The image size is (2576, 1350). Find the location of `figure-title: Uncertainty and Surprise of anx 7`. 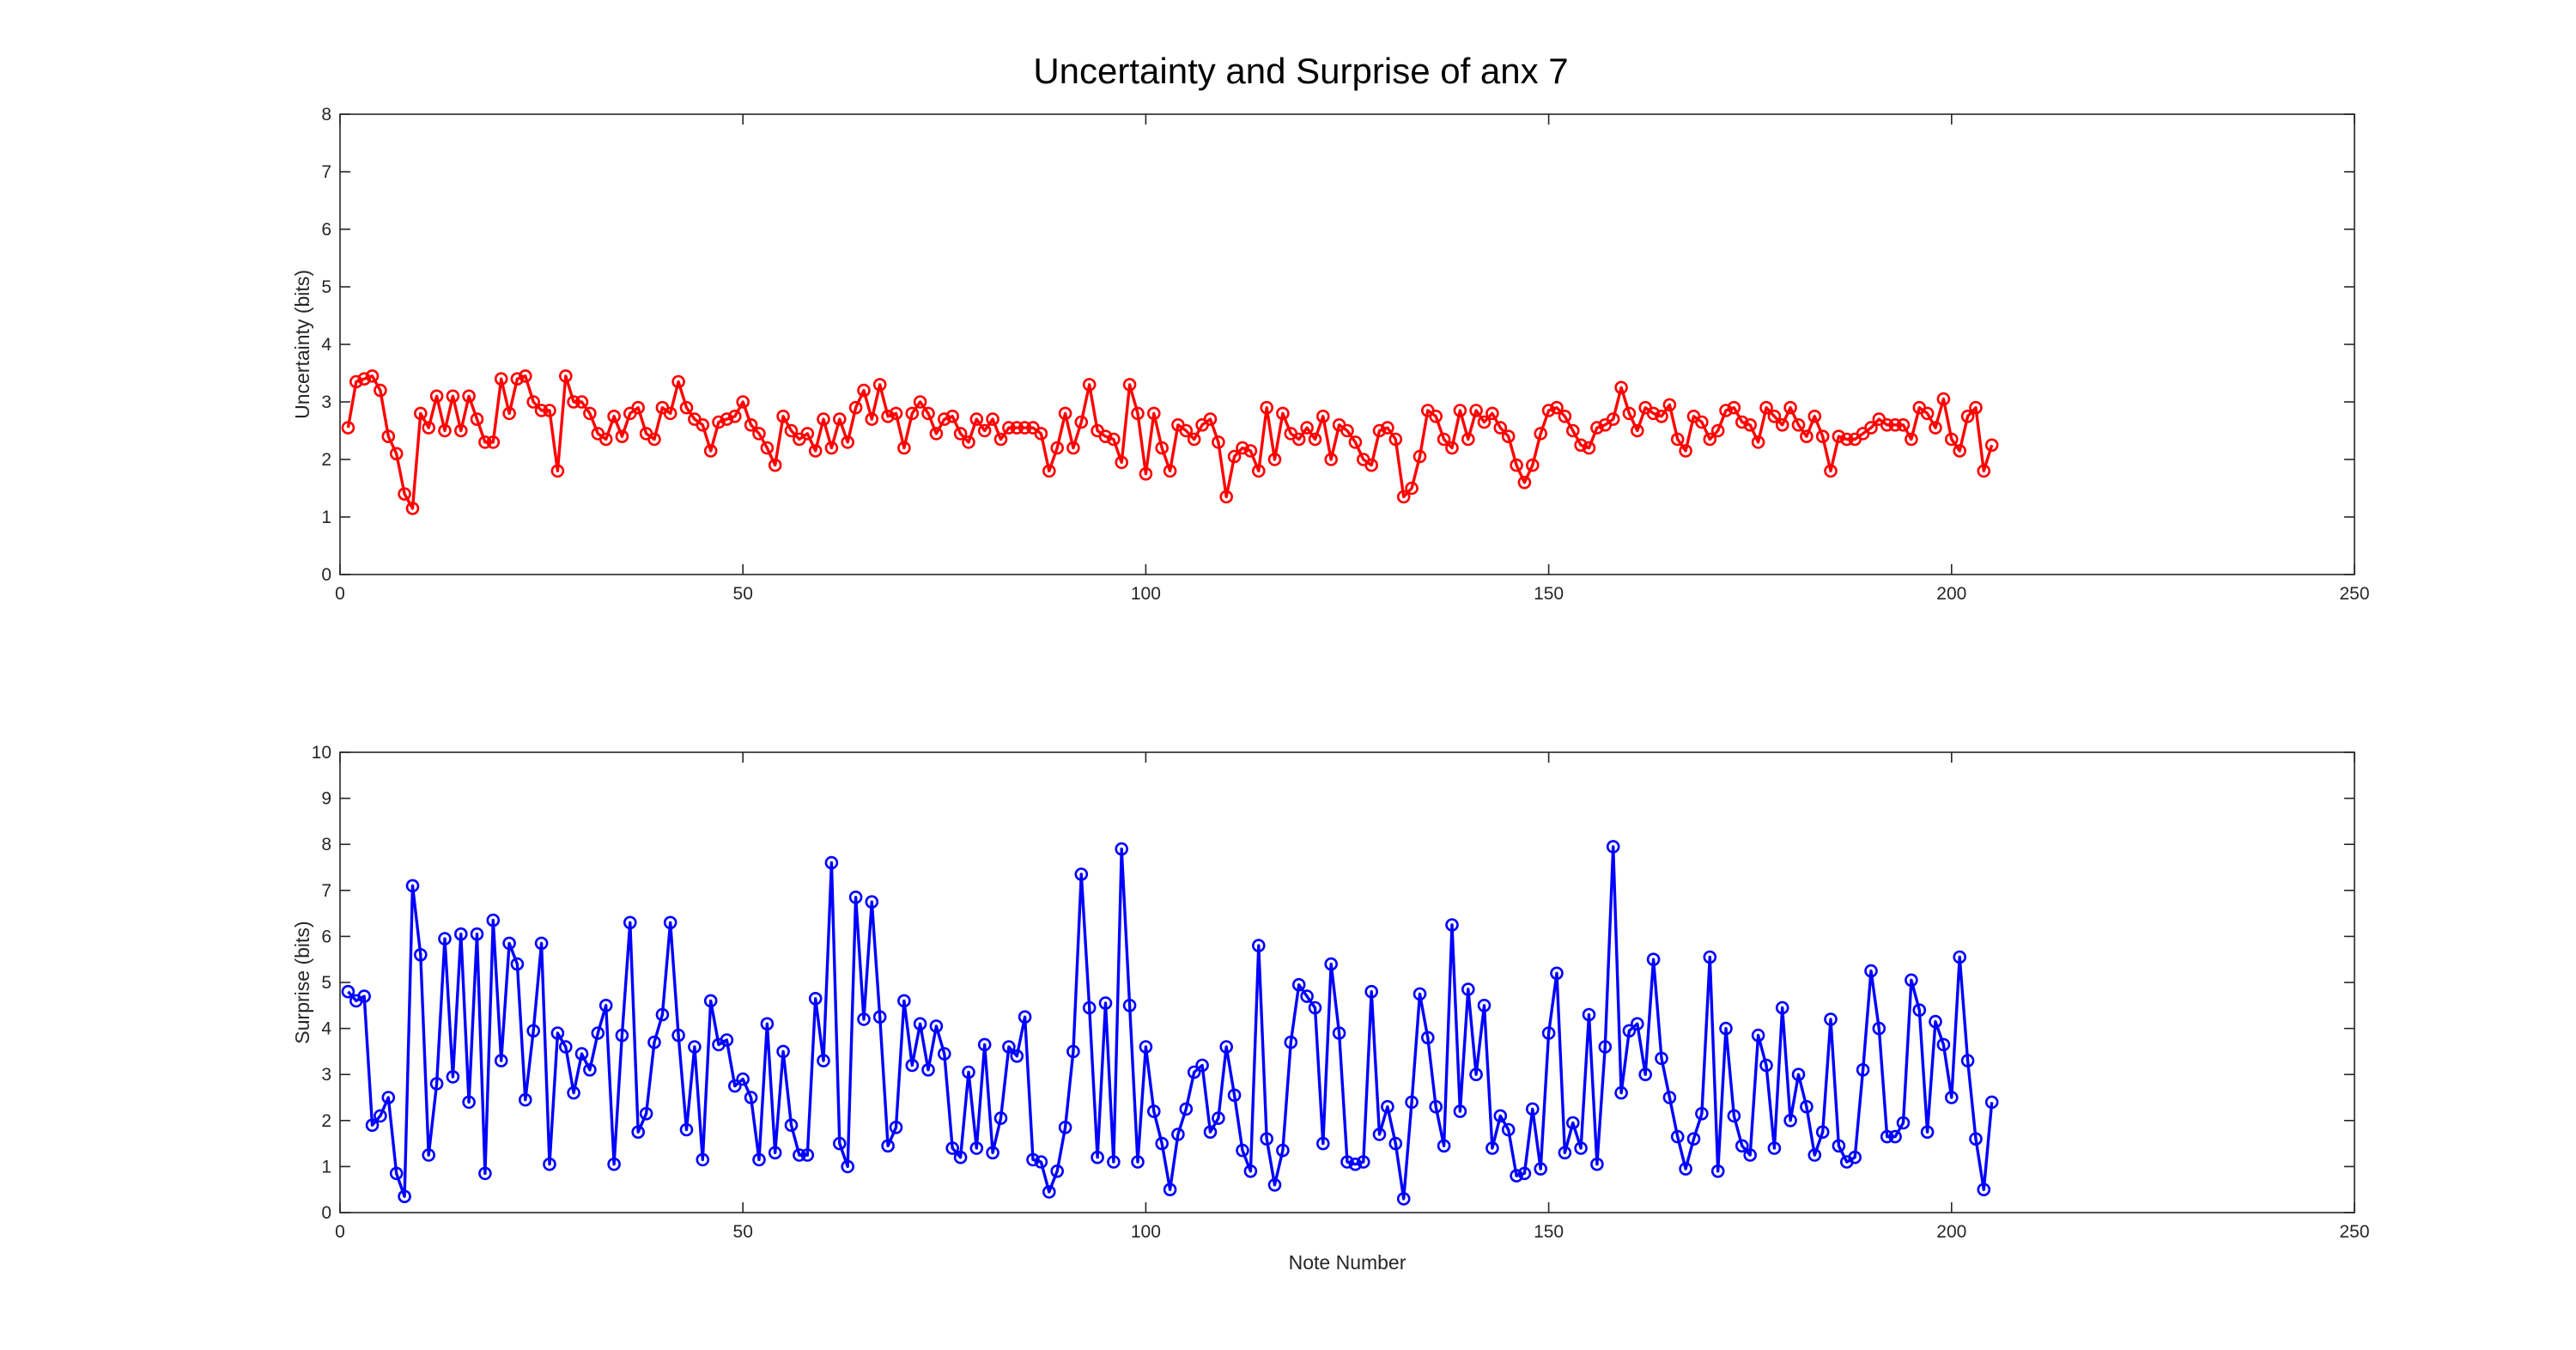

figure-title: Uncertainty and Surprise of anx 7 is located at coordinates (1301, 71).